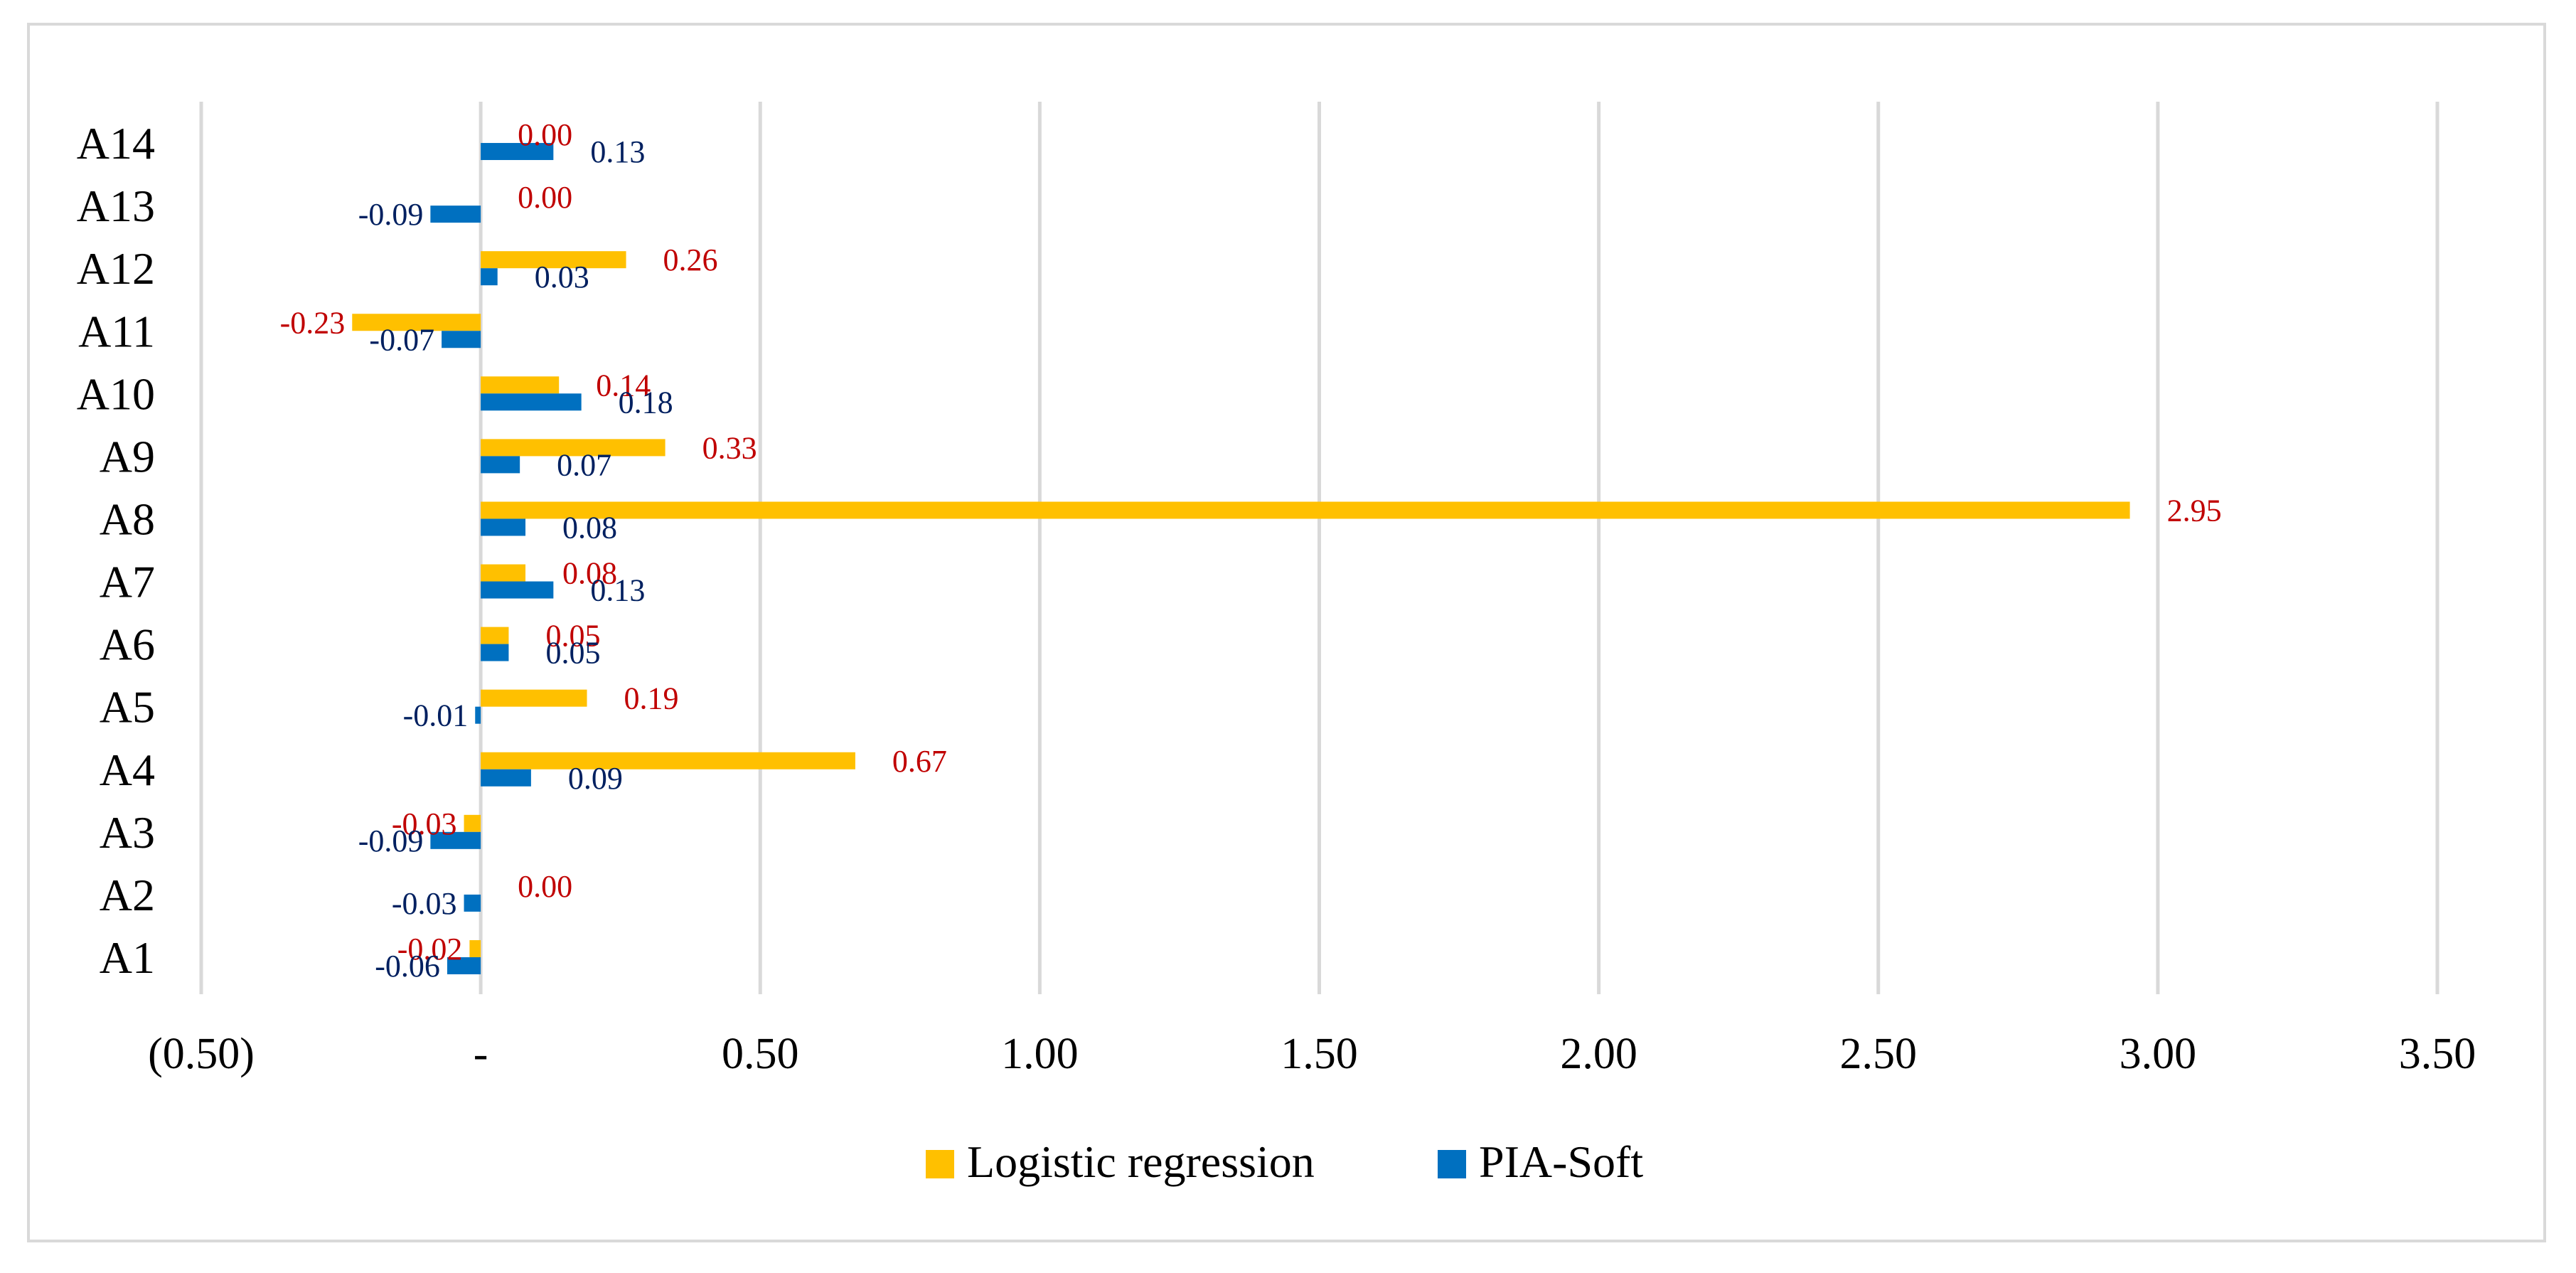  What do you see at coordinates (430, 949) in the screenshot?
I see `data-label: -0.02` at bounding box center [430, 949].